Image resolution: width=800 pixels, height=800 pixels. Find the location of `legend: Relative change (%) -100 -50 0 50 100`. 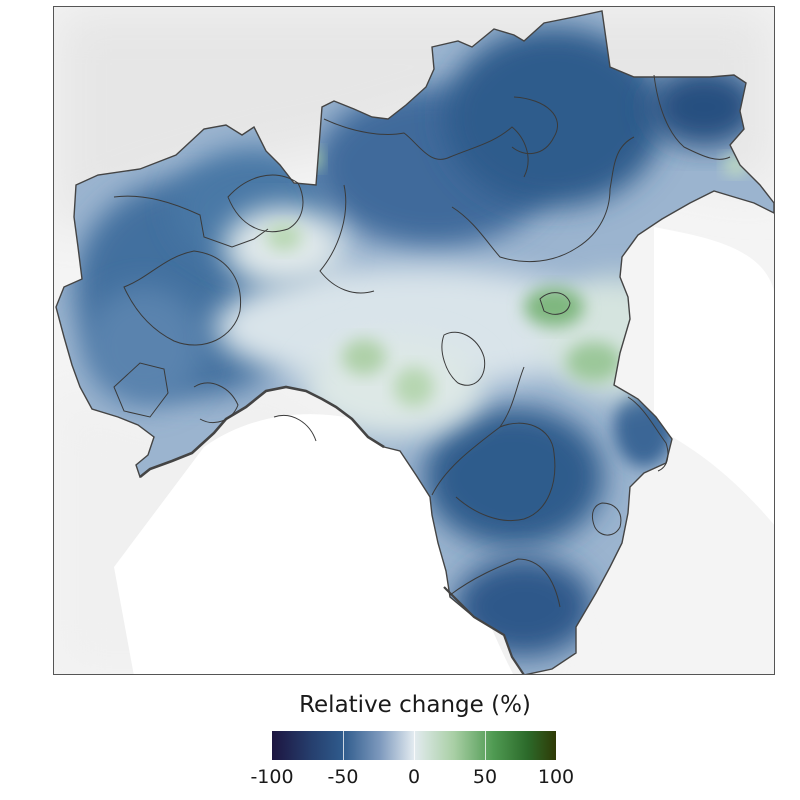

legend: Relative change (%) -100 -50 0 50 100 is located at coordinates (400, 745).